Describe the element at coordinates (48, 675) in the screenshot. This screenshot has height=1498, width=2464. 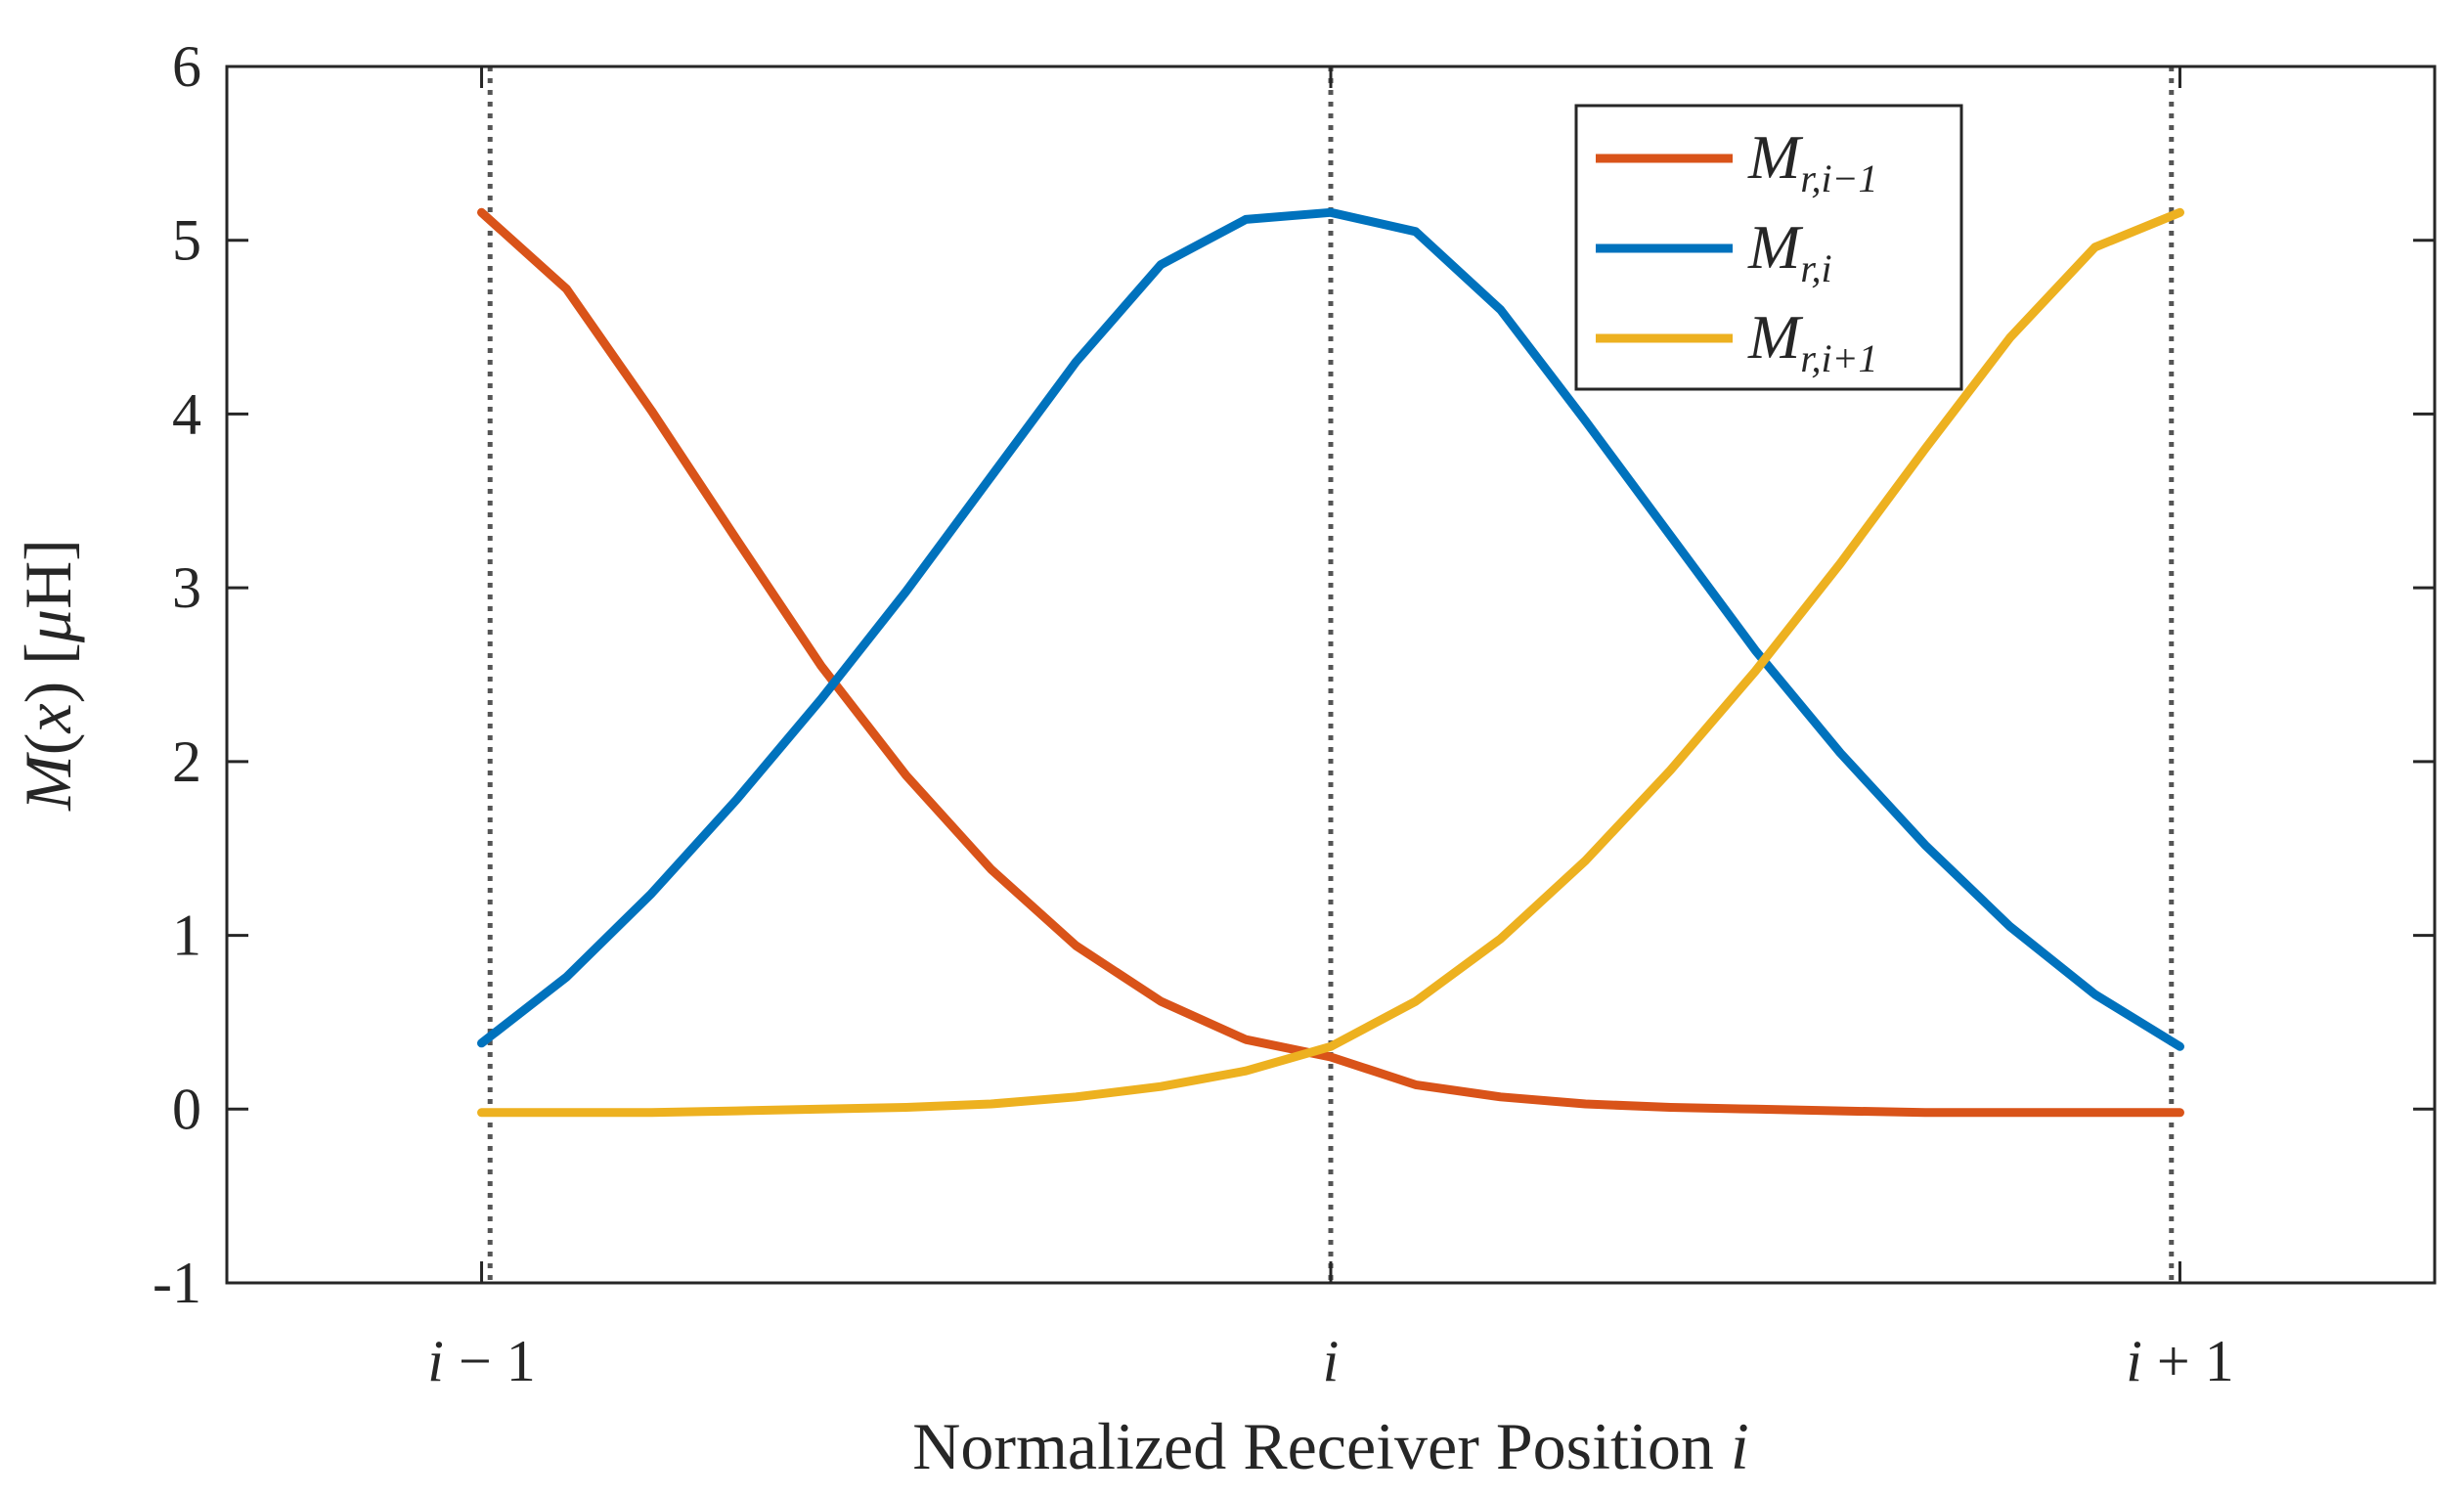
I see `y-axis-title: M(x) [μH]` at that location.